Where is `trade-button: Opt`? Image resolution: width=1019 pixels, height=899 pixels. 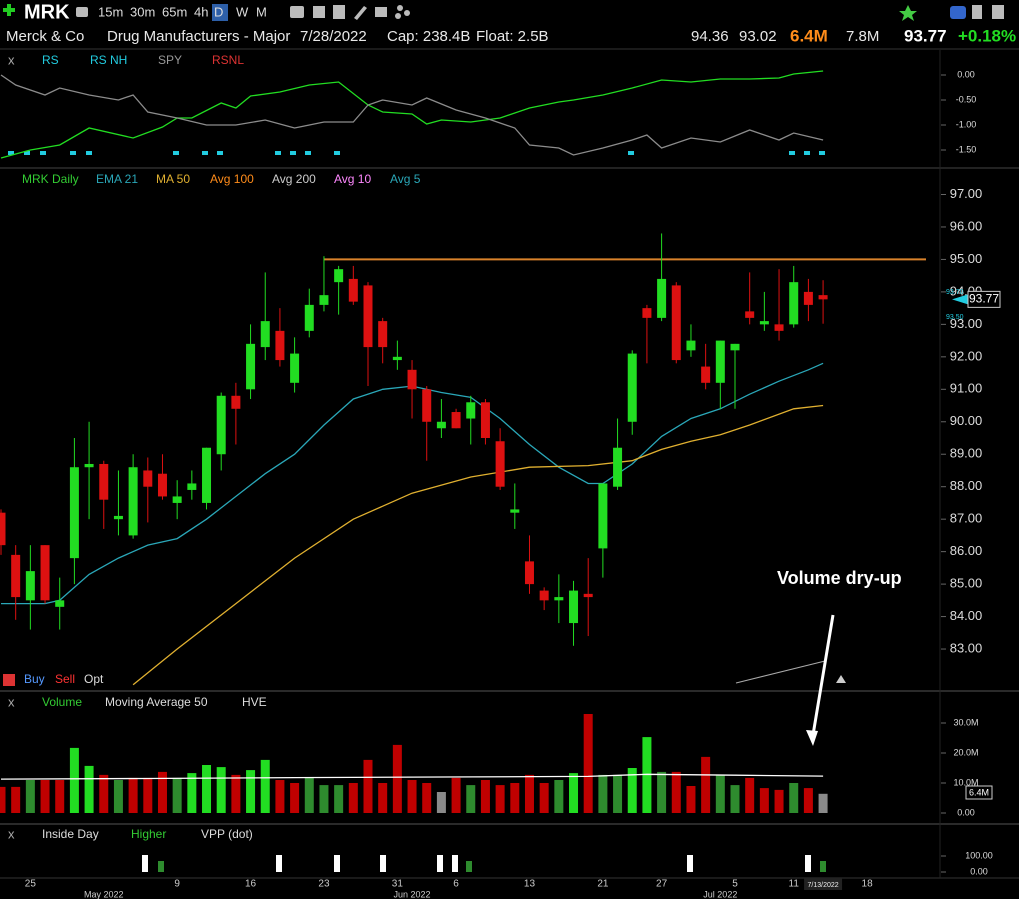
trade-button: Opt is located at coordinates (94, 679).